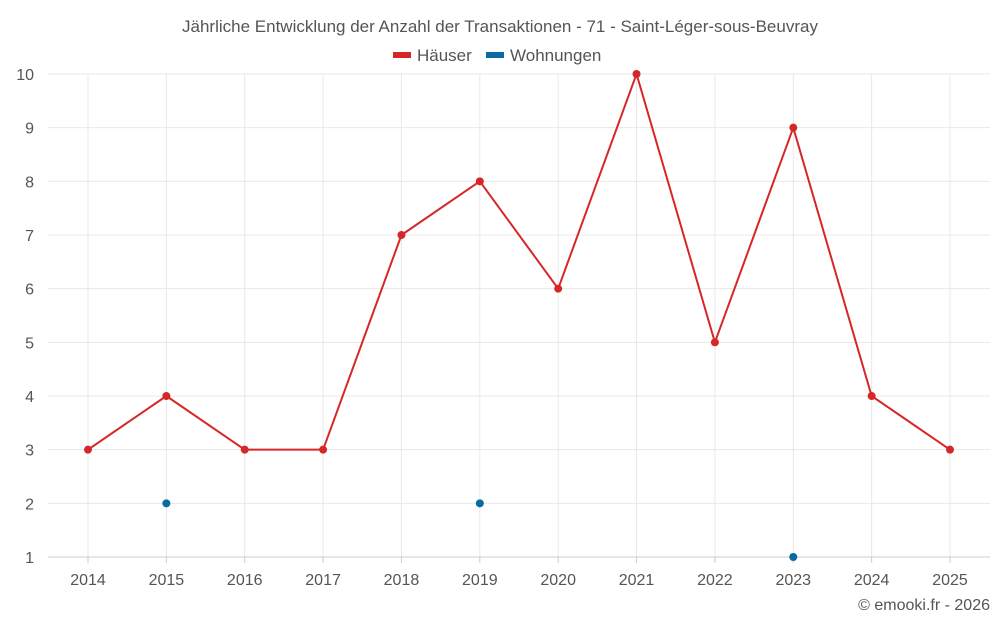 This screenshot has height=625, width=1000. I want to click on y-tick-label: 2, so click(29, 504).